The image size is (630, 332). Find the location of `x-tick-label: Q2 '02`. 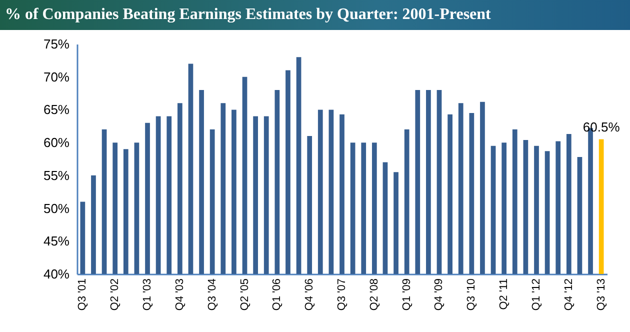

x-tick-label: Q2 '02 is located at coordinates (115, 294).